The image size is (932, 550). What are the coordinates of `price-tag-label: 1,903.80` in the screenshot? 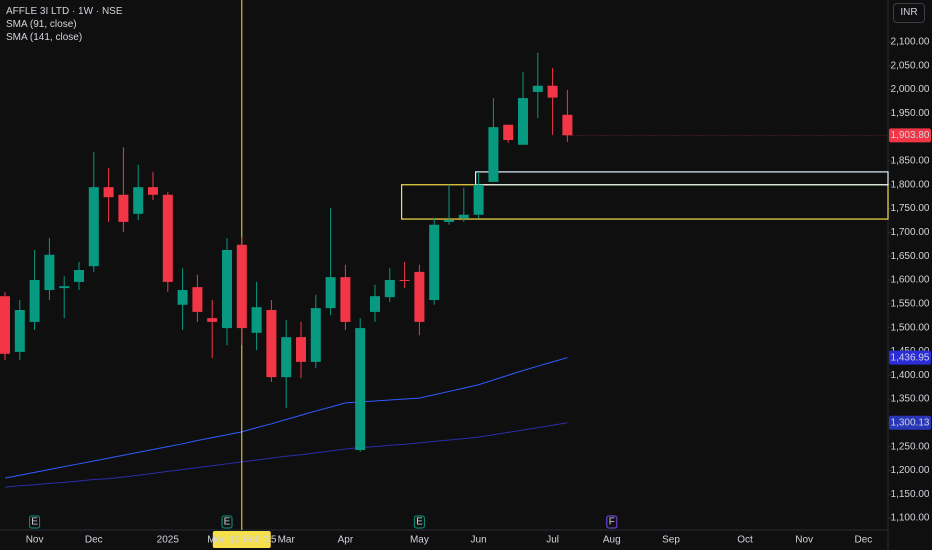 It's located at (910, 135).